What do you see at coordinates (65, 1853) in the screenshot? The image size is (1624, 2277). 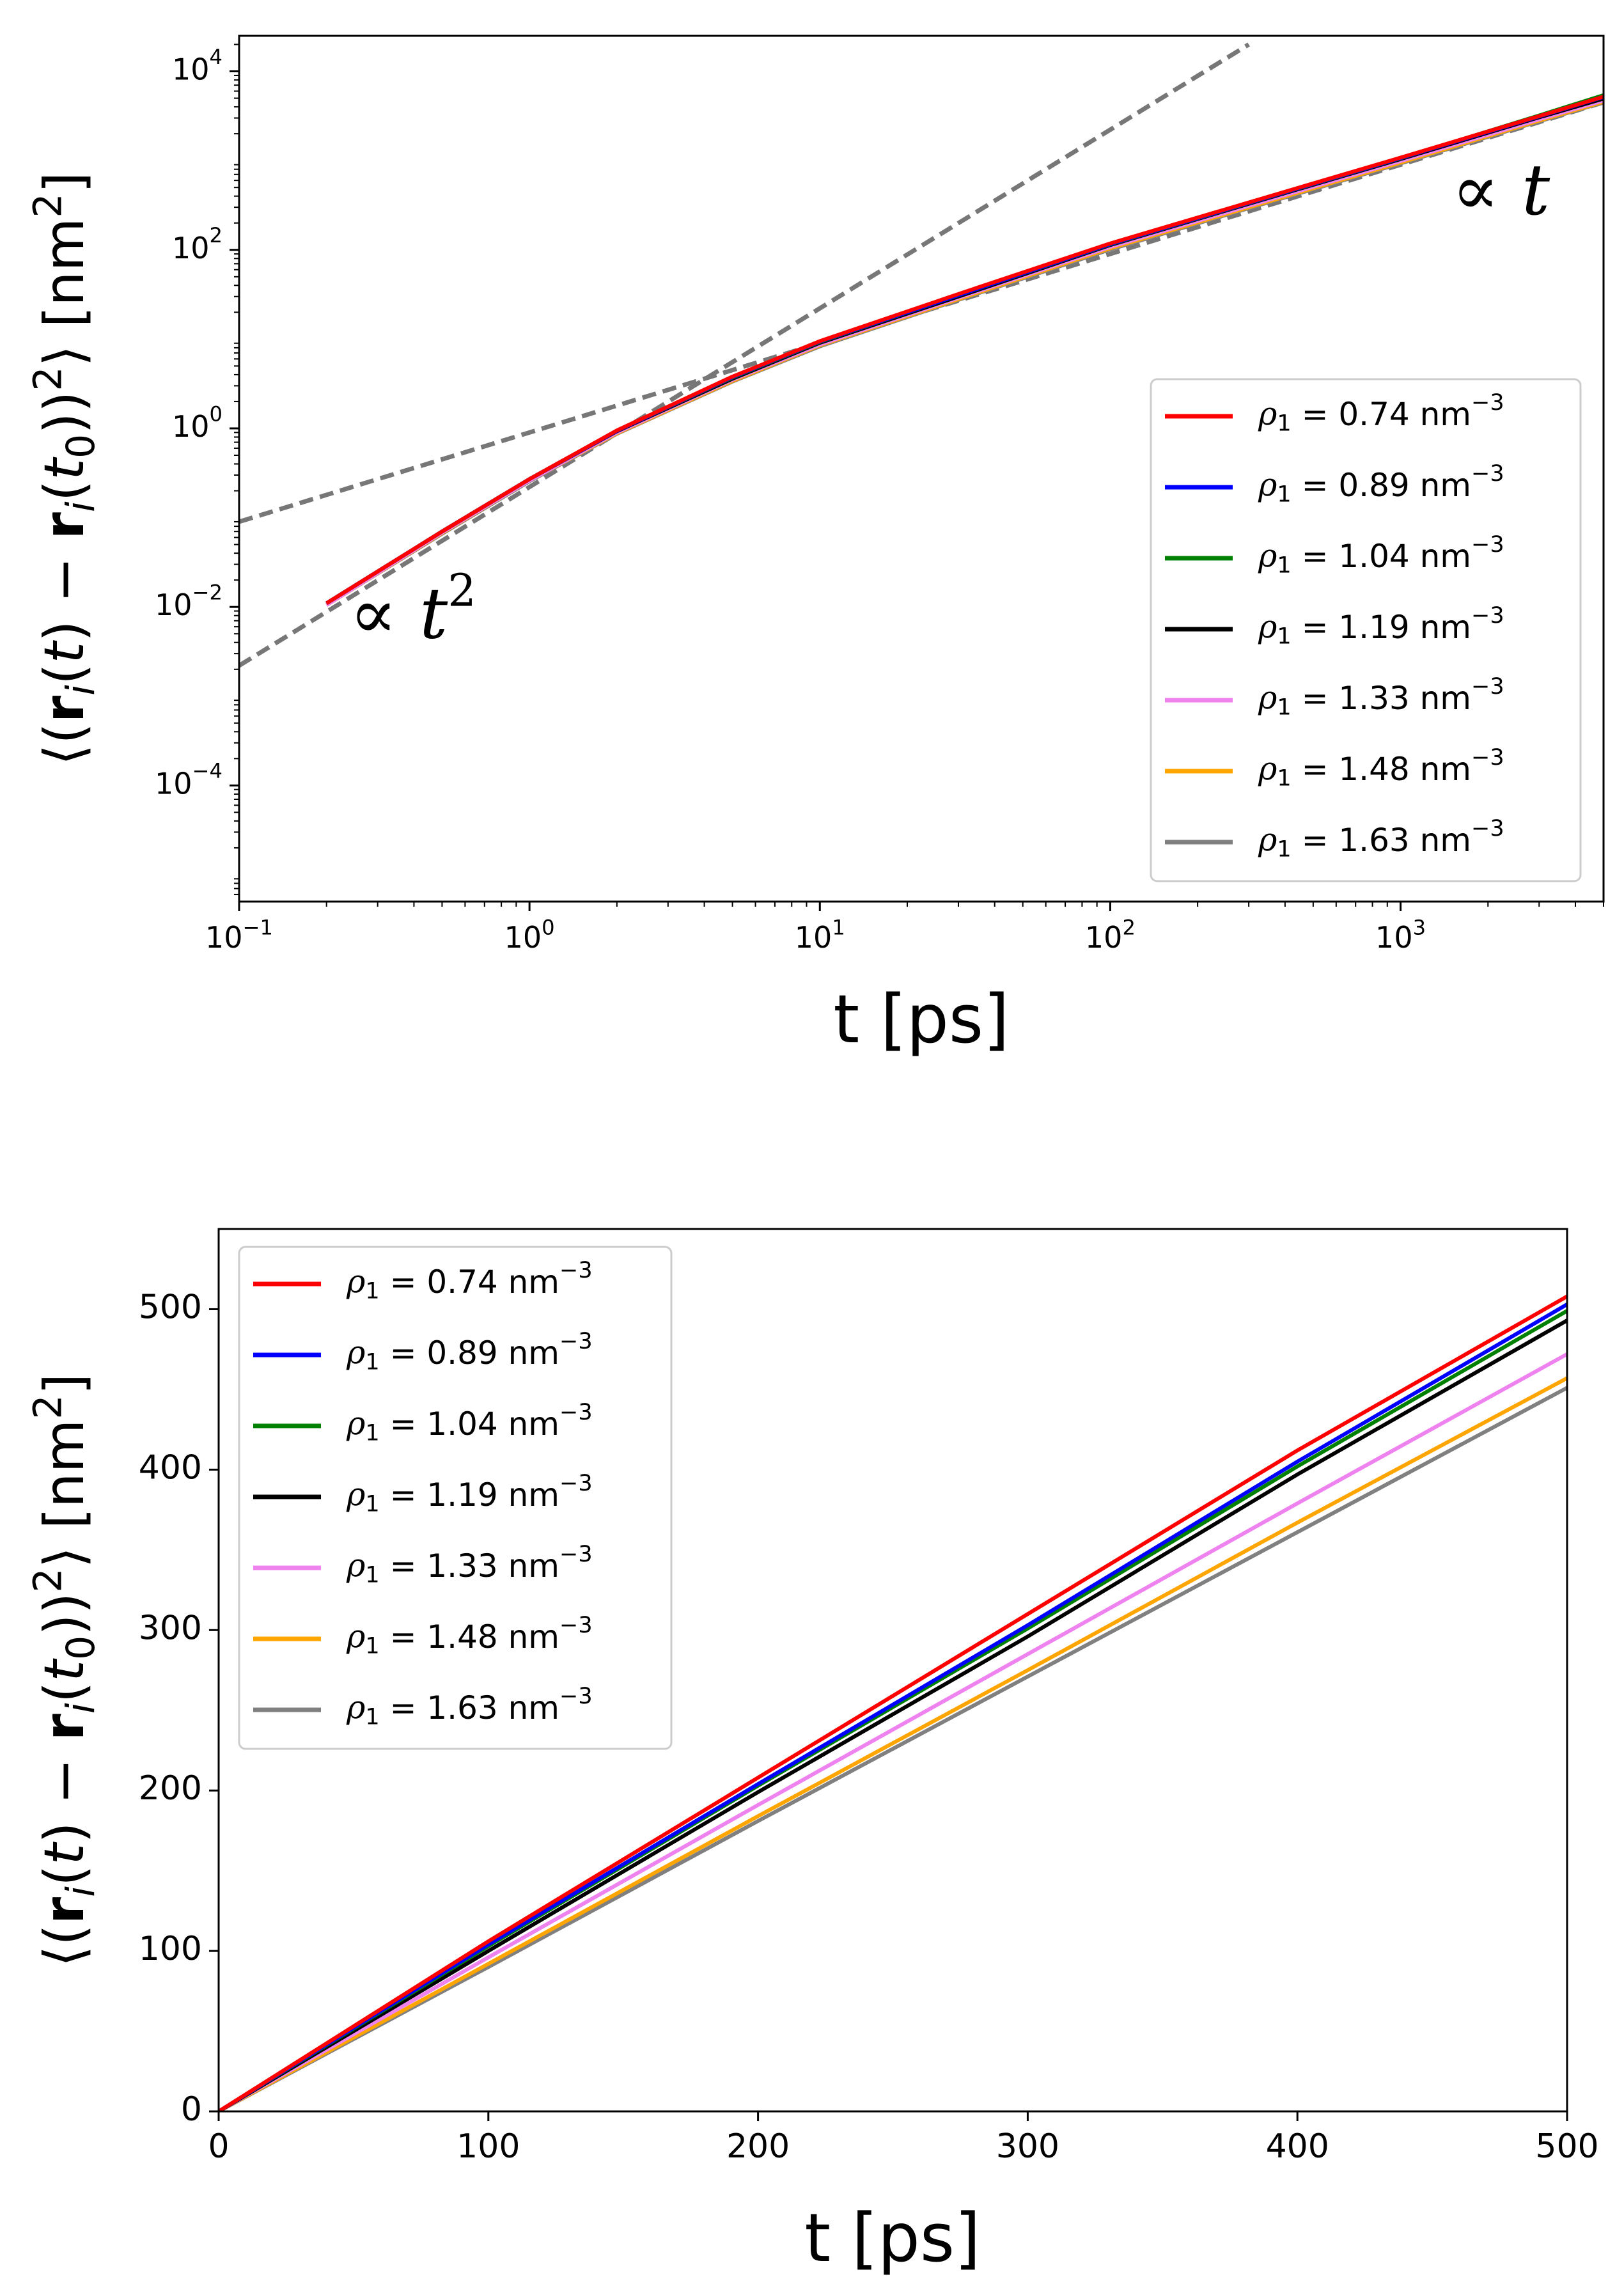 I see `y-label-t: t` at bounding box center [65, 1853].